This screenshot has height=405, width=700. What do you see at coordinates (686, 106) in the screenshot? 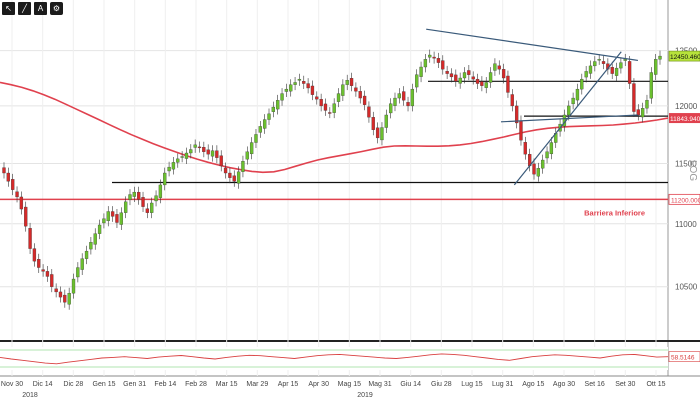
I see `y-tick-label: 12000` at bounding box center [686, 106].